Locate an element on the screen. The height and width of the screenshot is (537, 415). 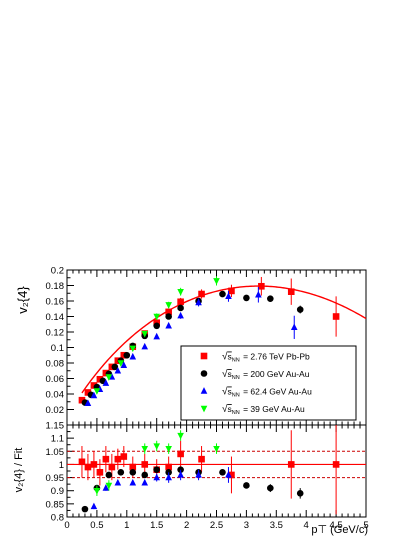
y-tick-label: 0.2 is located at coordinates (57, 271).